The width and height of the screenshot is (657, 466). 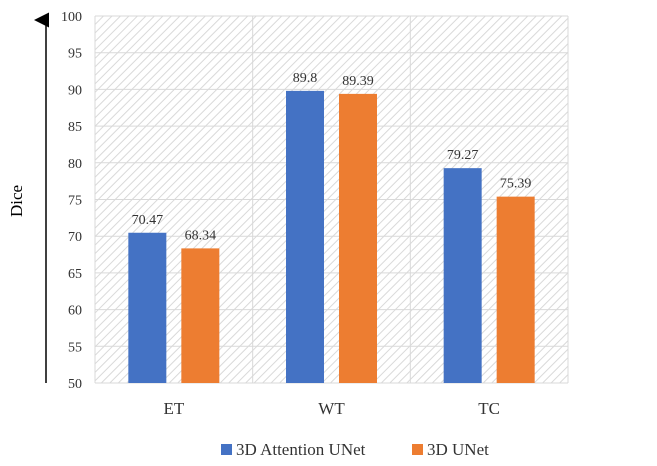 What do you see at coordinates (75, 274) in the screenshot?
I see `y-tick-label: 65` at bounding box center [75, 274].